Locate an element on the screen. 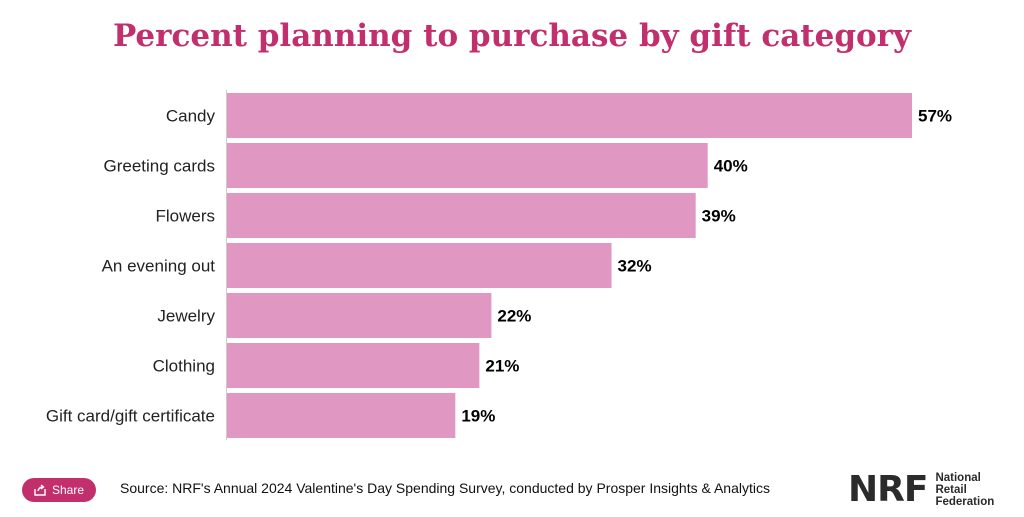  category-label-0: Candy is located at coordinates (191, 116).